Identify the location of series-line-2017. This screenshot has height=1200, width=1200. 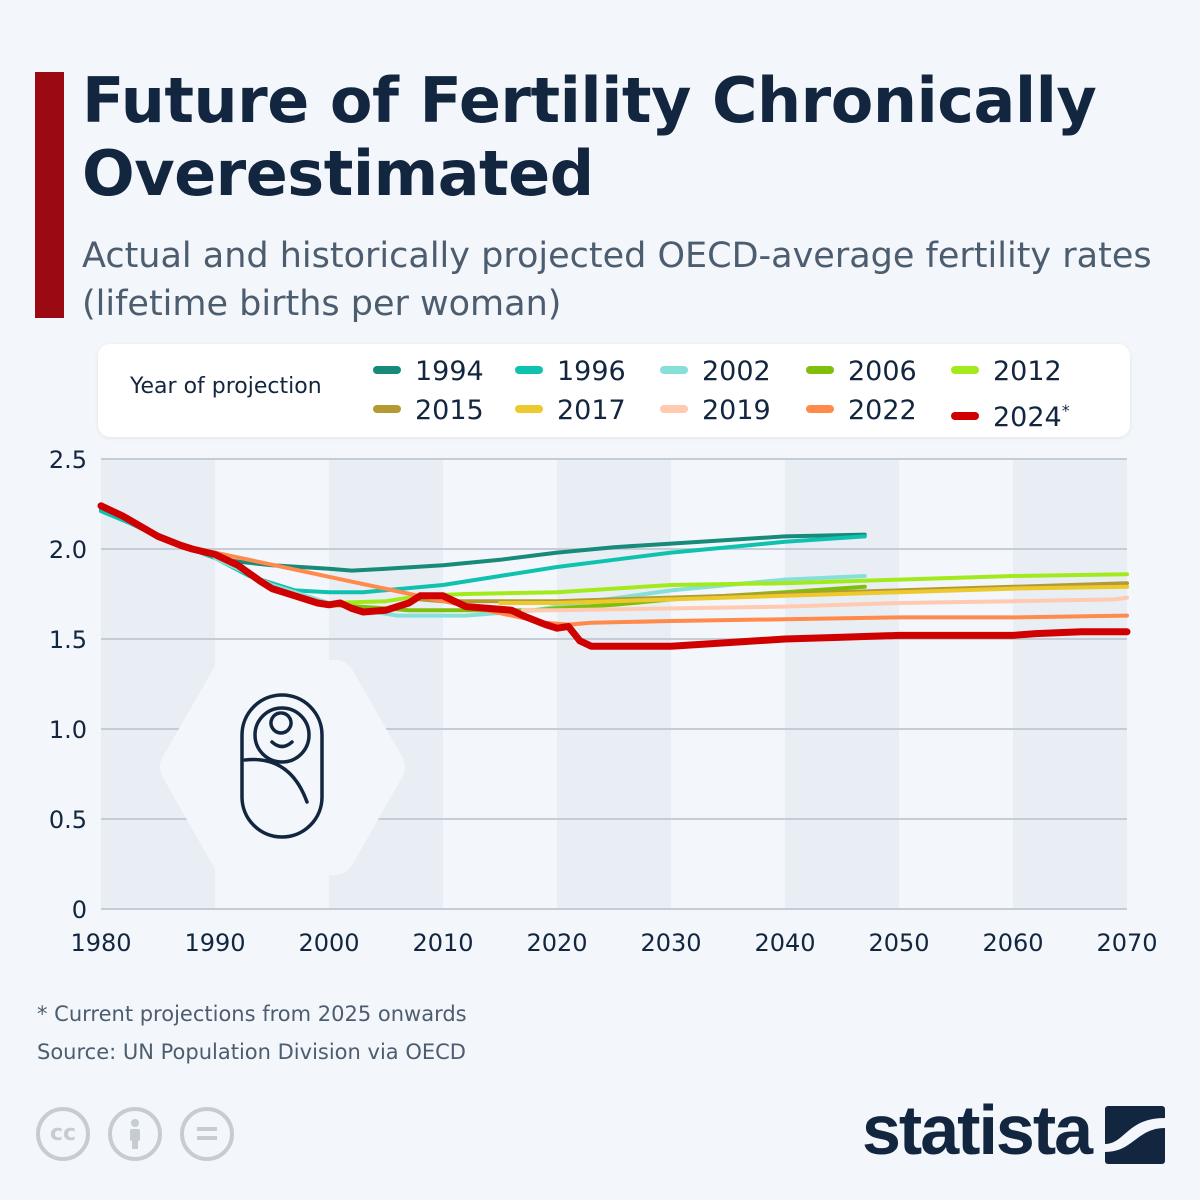
(813, 594).